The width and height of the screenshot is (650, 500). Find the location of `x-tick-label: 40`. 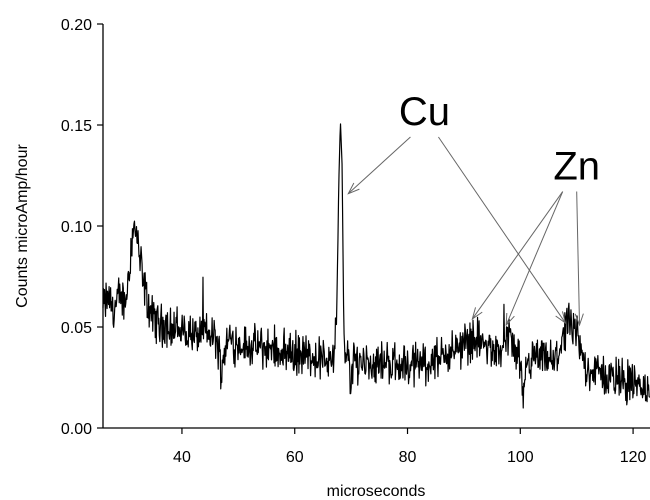

x-tick-label: 40 is located at coordinates (182, 457).